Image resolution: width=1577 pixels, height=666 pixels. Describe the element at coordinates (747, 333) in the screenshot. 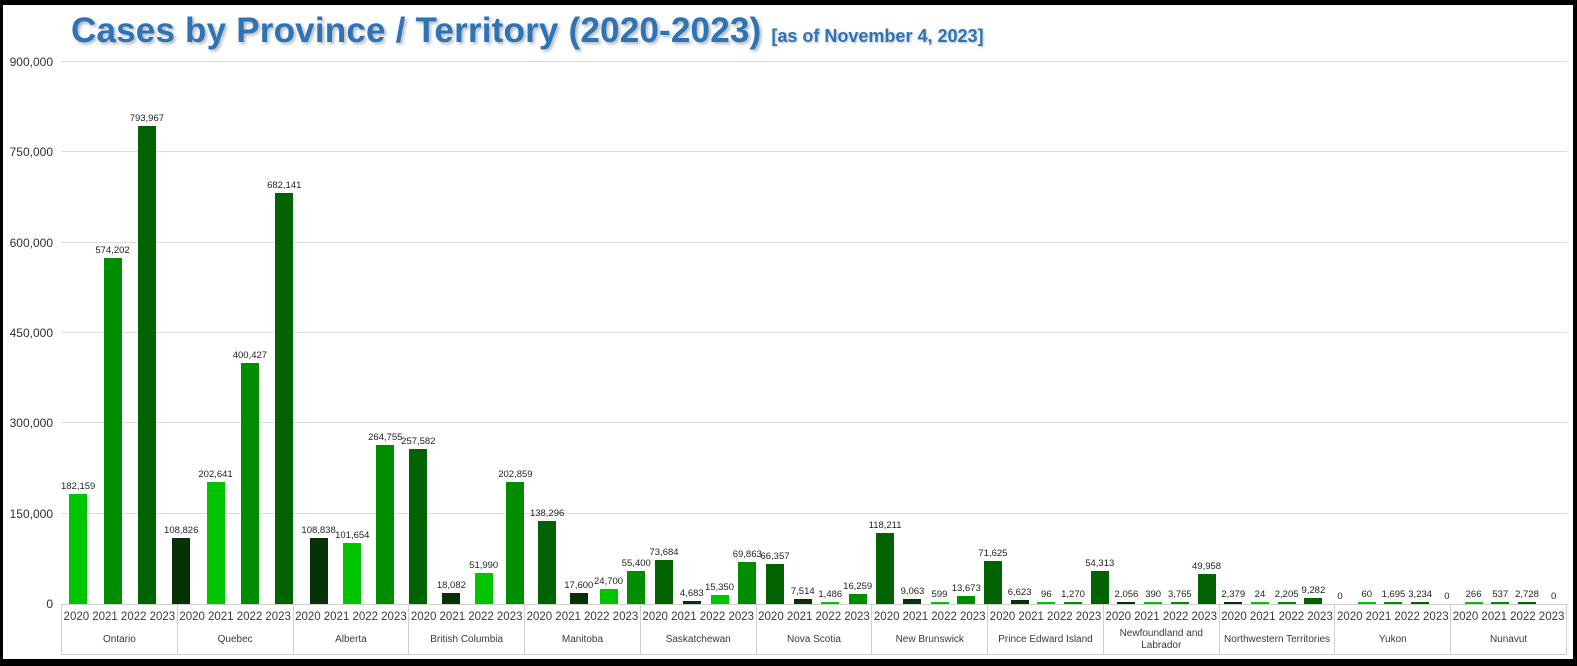

I see `bar-slot: 69,863` at that location.